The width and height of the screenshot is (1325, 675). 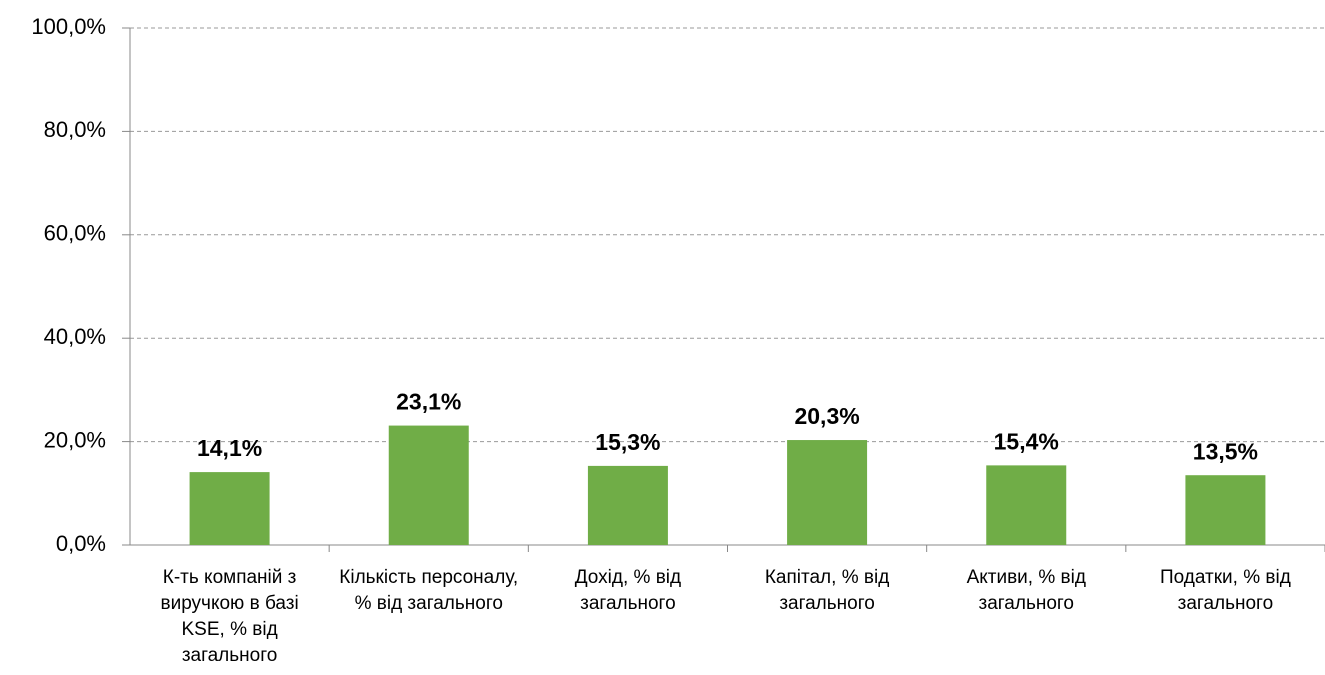 I want to click on y-tick-label: 40,0%, so click(x=75, y=336).